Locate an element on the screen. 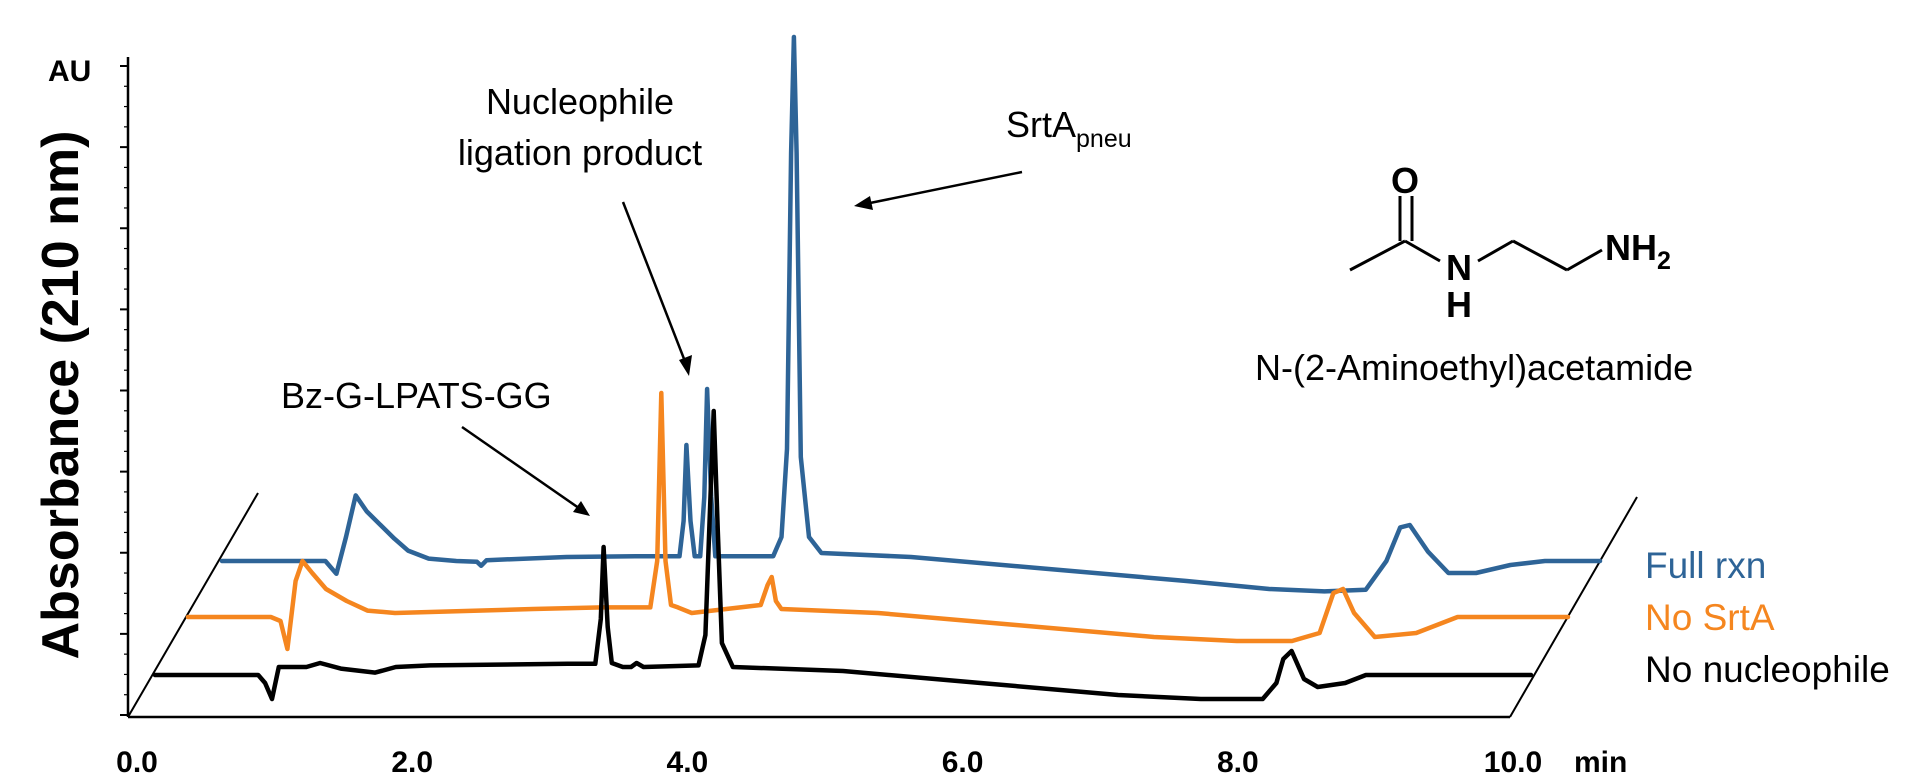 Image resolution: width=1924 pixels, height=784 pixels. bond-n-ch2 is located at coordinates (1495, 251).